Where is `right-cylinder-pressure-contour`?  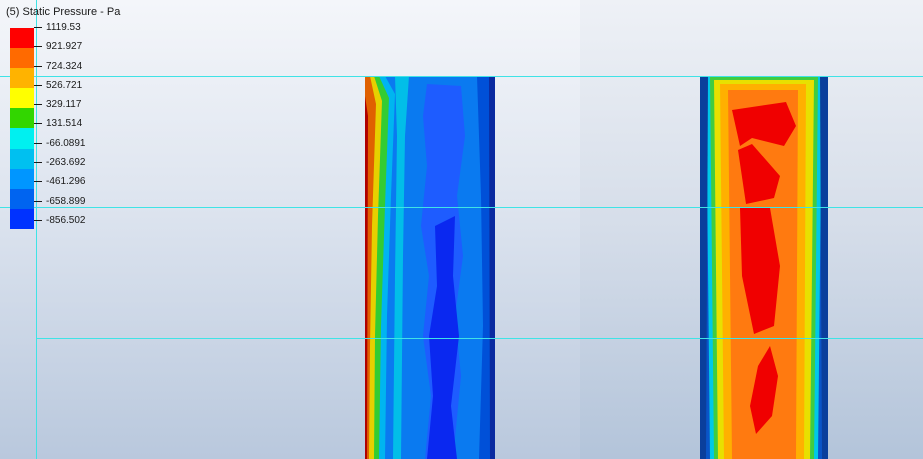
right-cylinder-pressure-contour is located at coordinates (764, 267).